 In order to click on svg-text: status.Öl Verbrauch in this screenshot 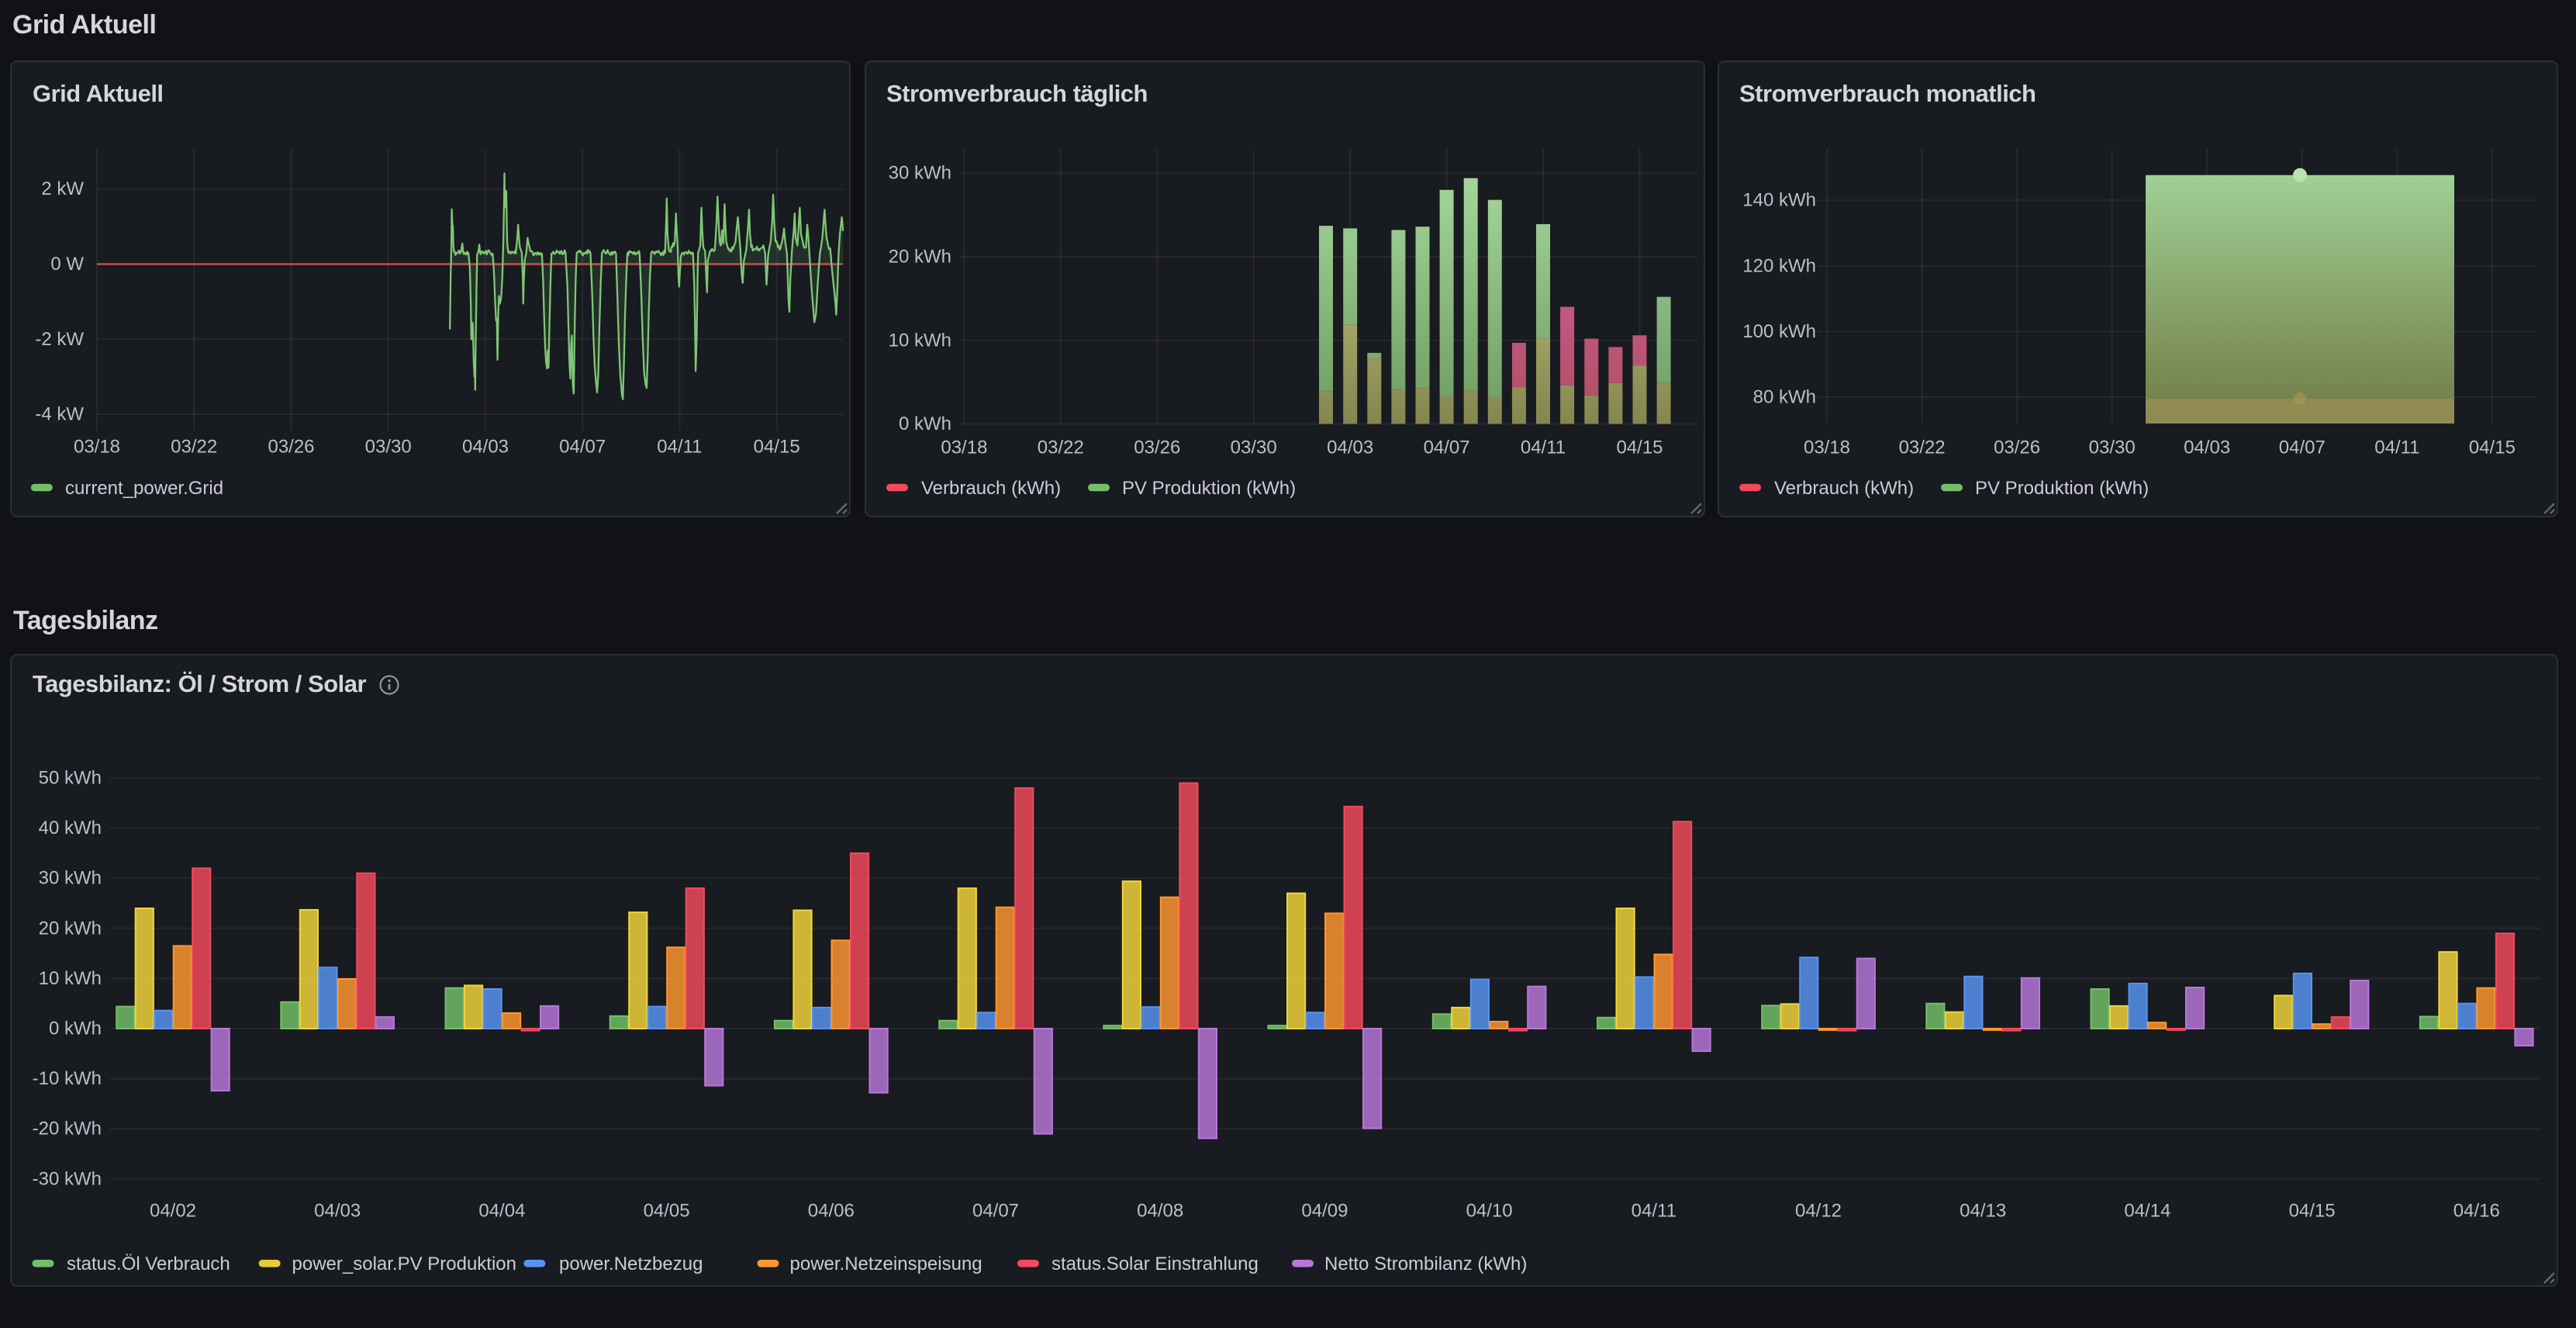, I will do `click(148, 1264)`.